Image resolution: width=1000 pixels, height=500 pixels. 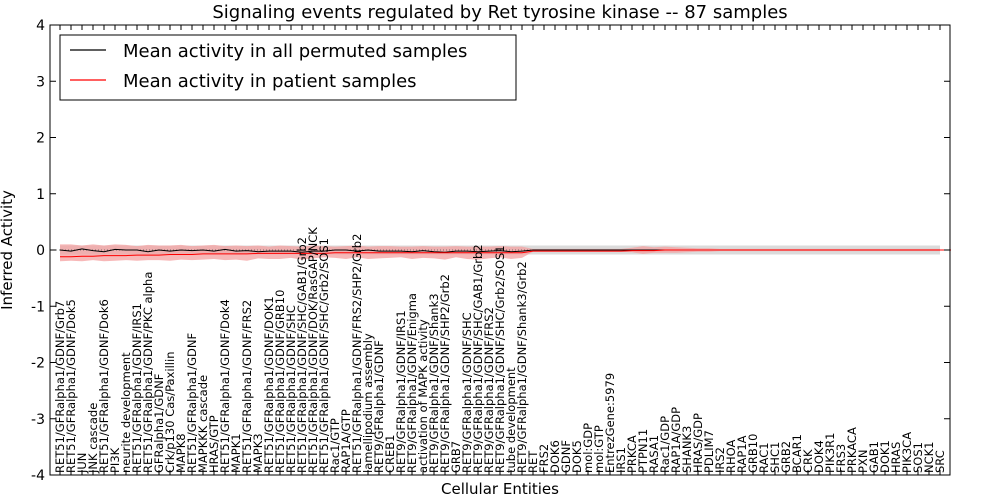 I want to click on category-label: MAPK8, so click(x=181, y=453).